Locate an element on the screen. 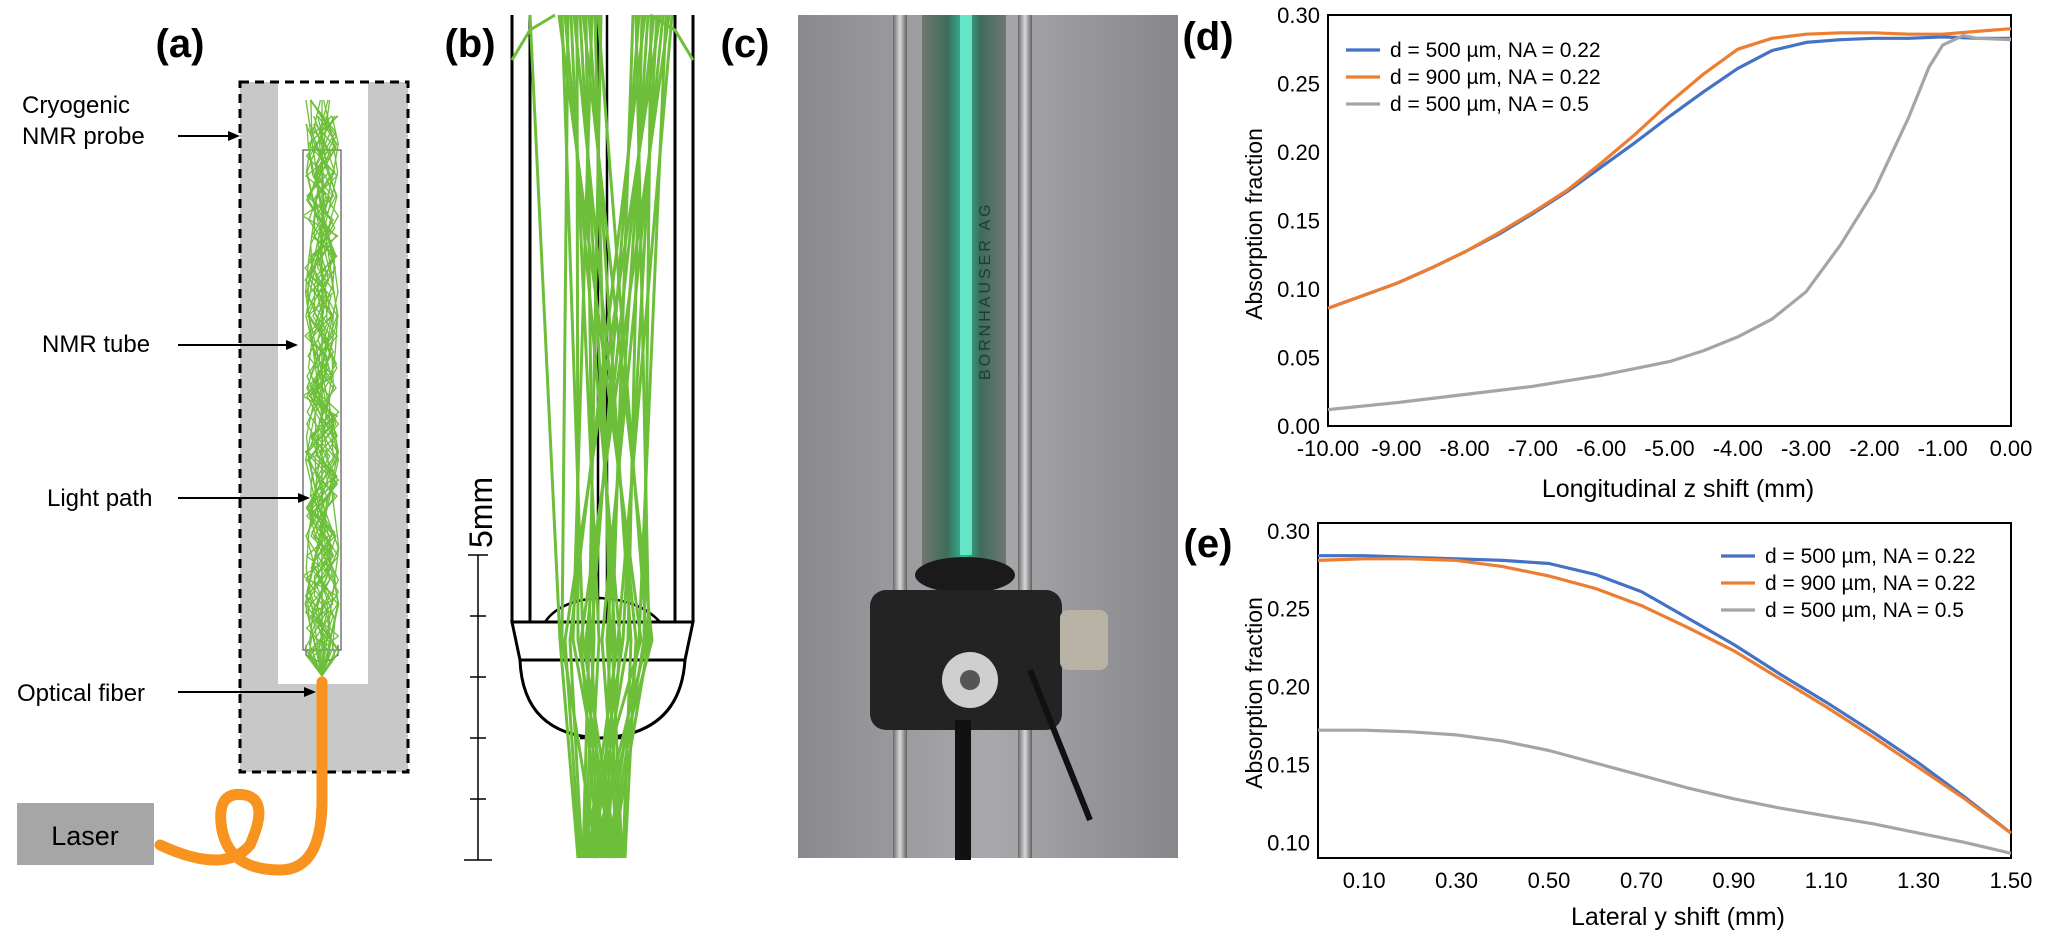 The height and width of the screenshot is (942, 2067). x-tick-label: 1.10 is located at coordinates (1826, 880).